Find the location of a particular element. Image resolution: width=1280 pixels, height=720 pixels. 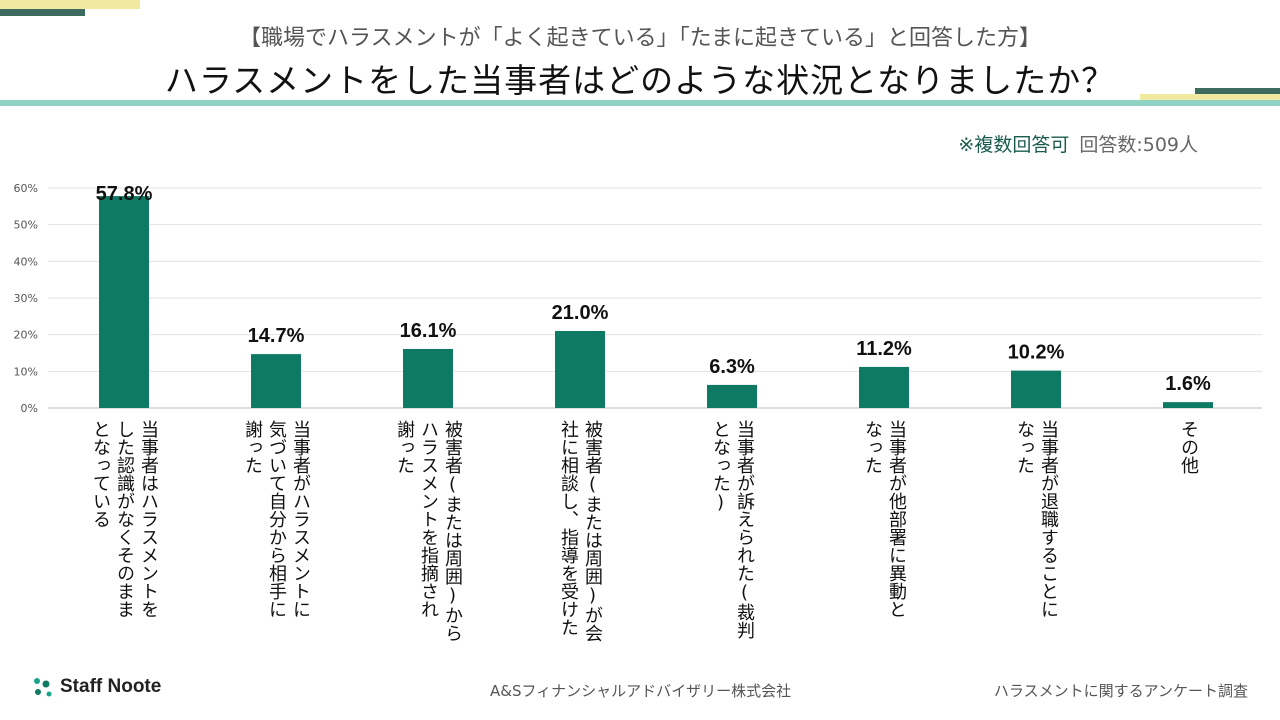

y-tick-label: 50% is located at coordinates (26, 225).